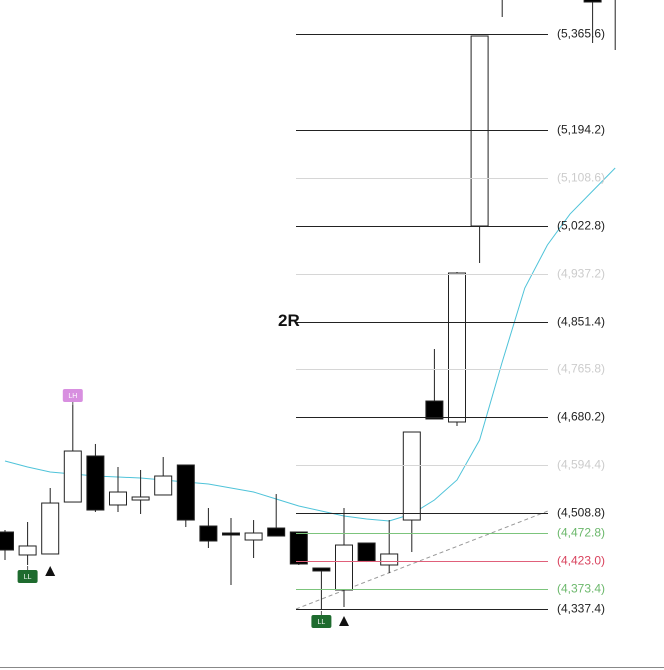  What do you see at coordinates (581, 274) in the screenshot?
I see `level-label: (4,937.2)` at bounding box center [581, 274].